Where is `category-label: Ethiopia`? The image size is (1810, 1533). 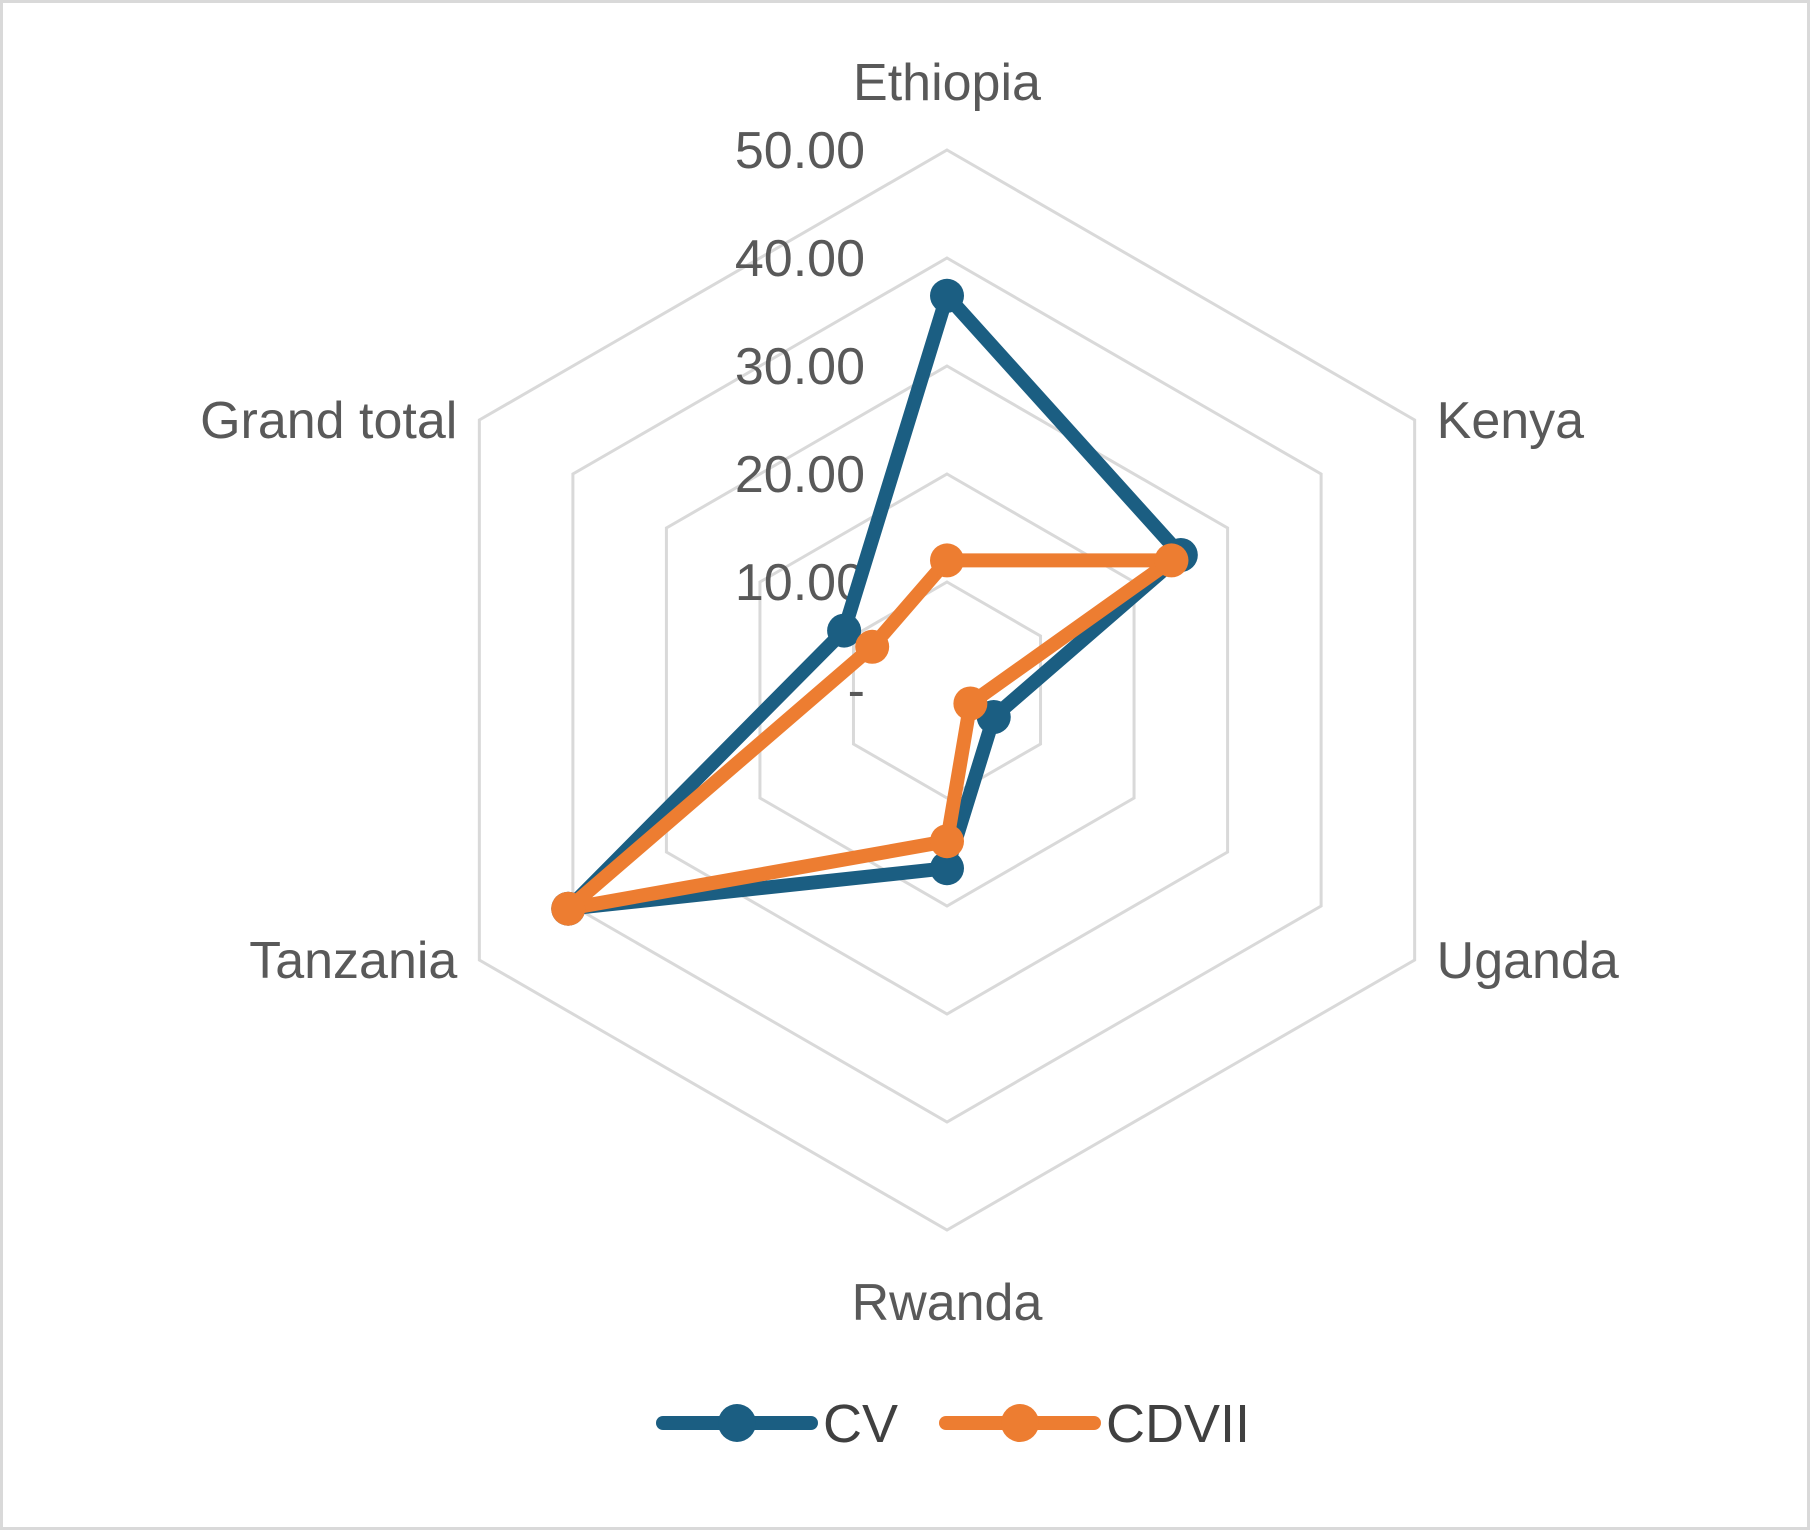 category-label: Ethiopia is located at coordinates (947, 83).